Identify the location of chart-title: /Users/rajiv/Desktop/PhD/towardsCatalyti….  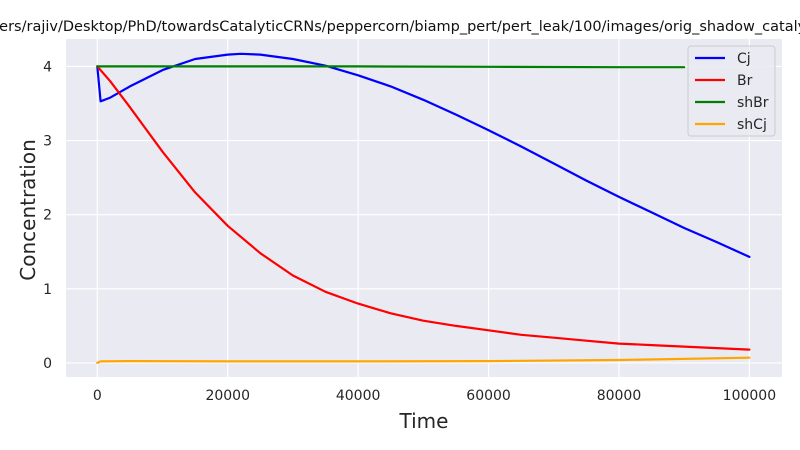
(400, 27).